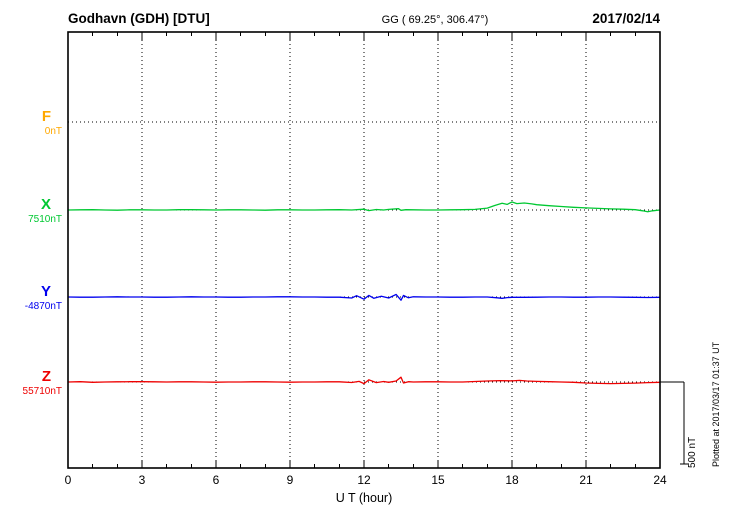 This screenshot has width=730, height=520. What do you see at coordinates (674, 423) in the screenshot?
I see `scale-bar` at bounding box center [674, 423].